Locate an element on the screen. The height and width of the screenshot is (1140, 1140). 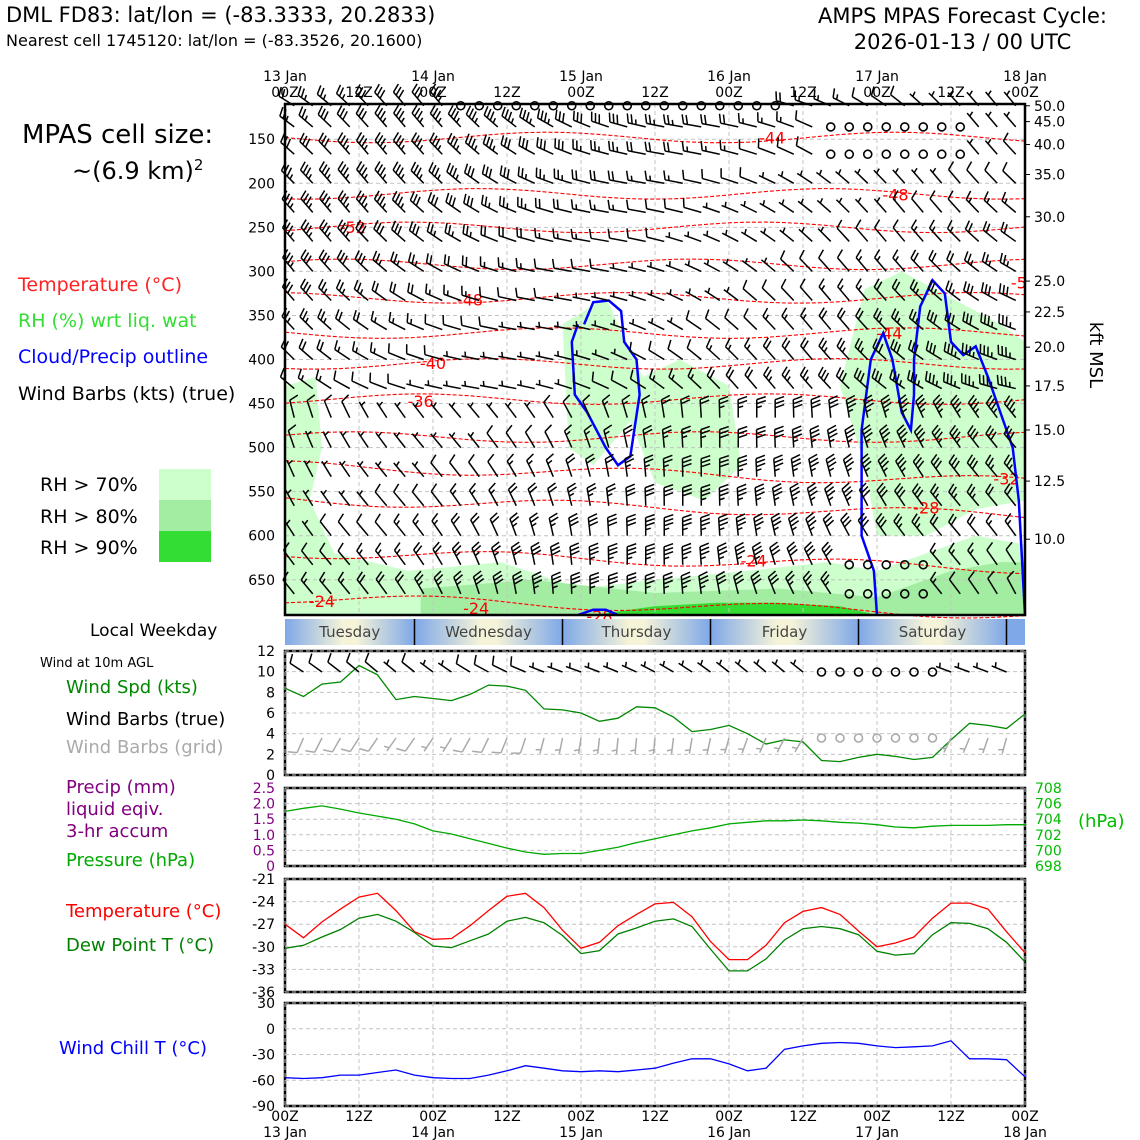
kft-tick-label: 35.0 is located at coordinates (1049, 175).